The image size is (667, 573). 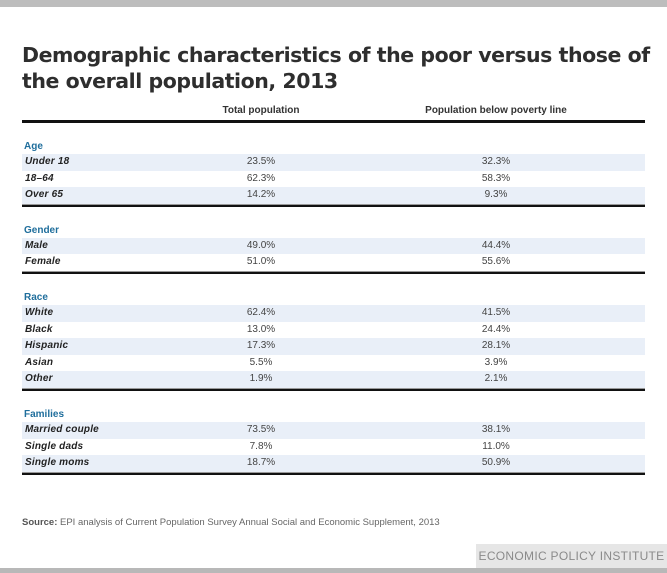 What do you see at coordinates (496, 362) in the screenshot?
I see `poverty-population-value: 3.9%` at bounding box center [496, 362].